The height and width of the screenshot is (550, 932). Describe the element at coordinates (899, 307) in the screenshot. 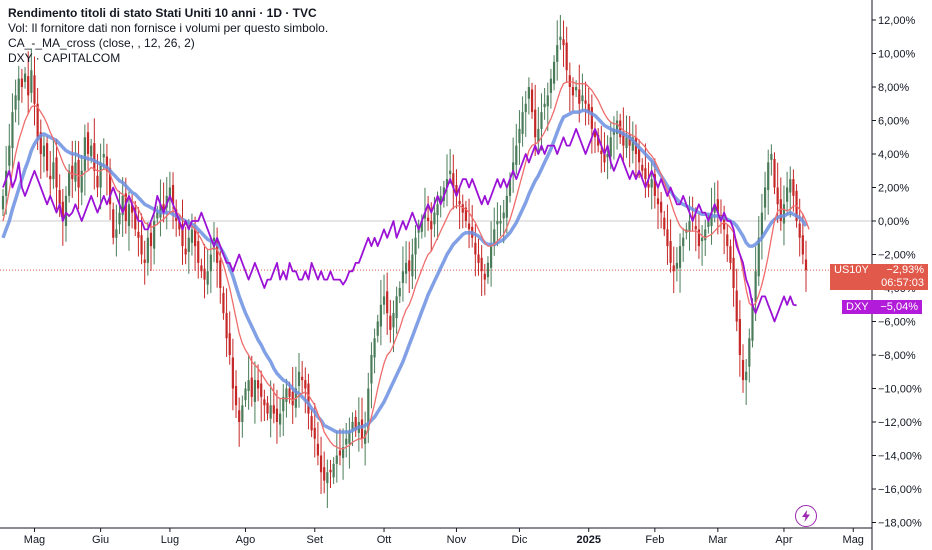

I see `dxy-value-label: −5,04%` at that location.